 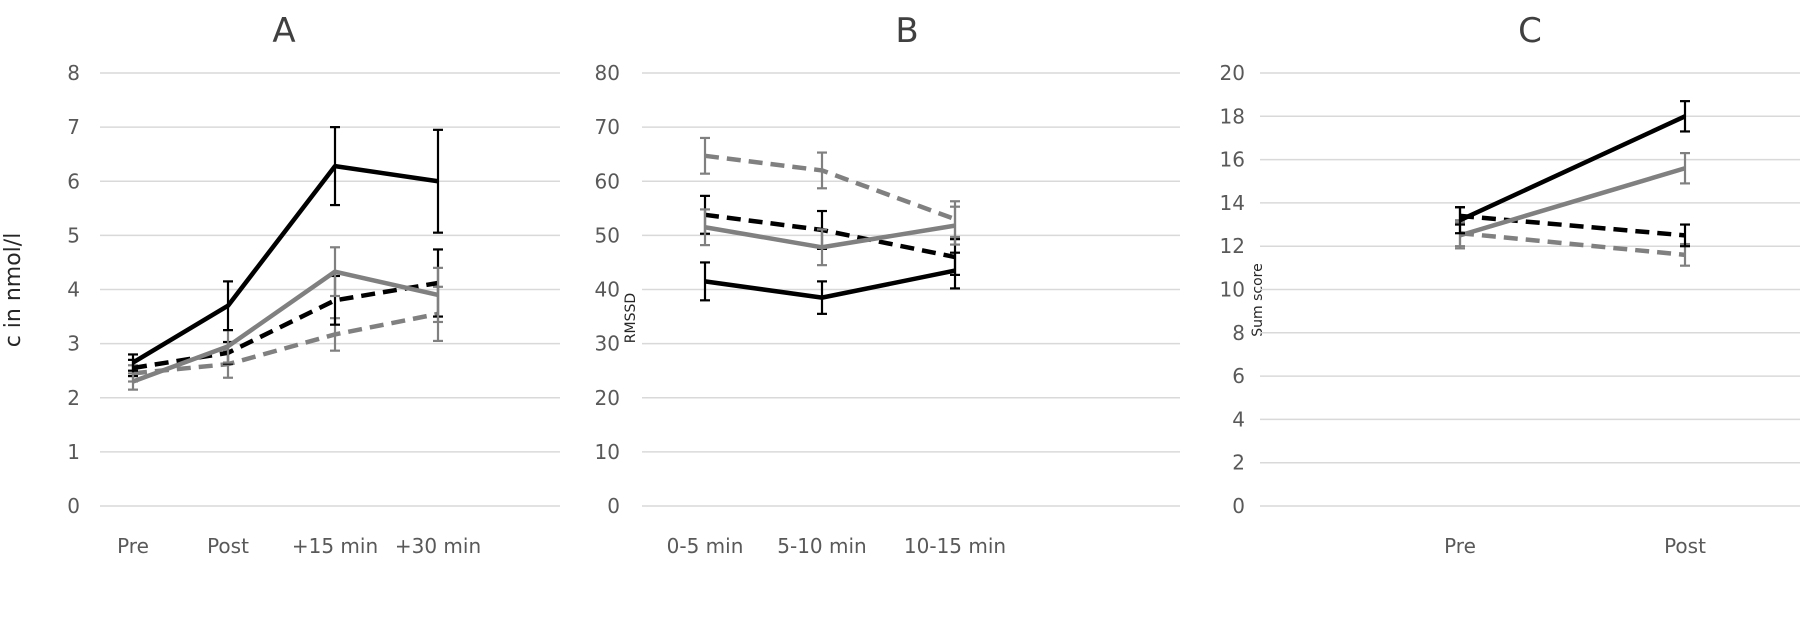 I want to click on panel-c-line-solid-gray, so click(x=1572, y=202).